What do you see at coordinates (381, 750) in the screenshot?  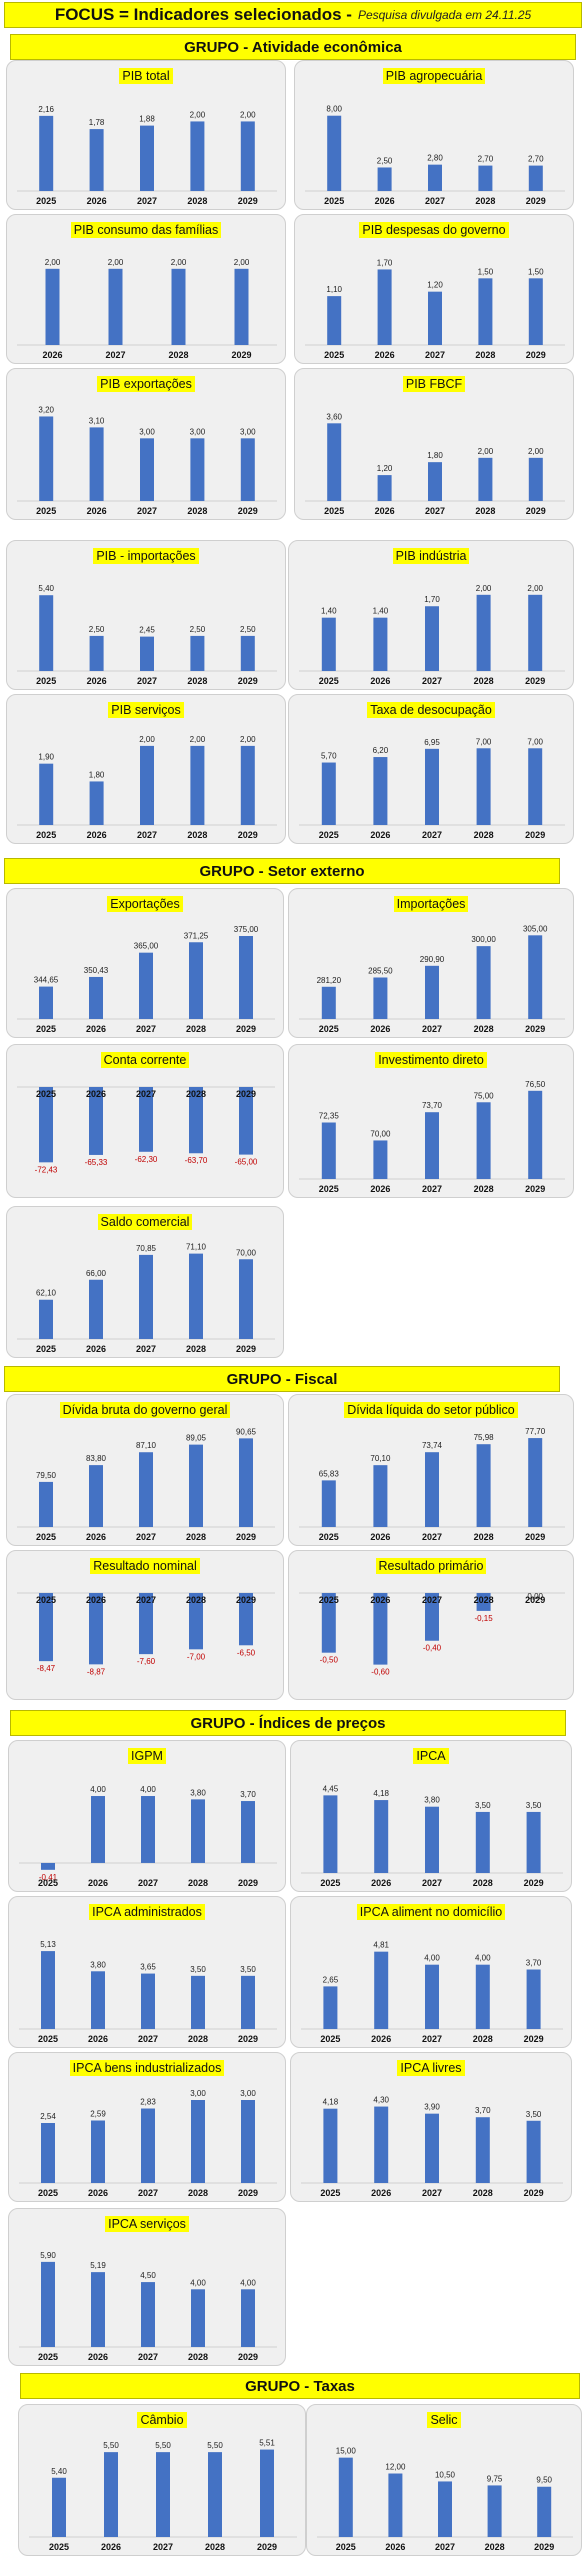 I see `chart-value-label: 6,20` at bounding box center [381, 750].